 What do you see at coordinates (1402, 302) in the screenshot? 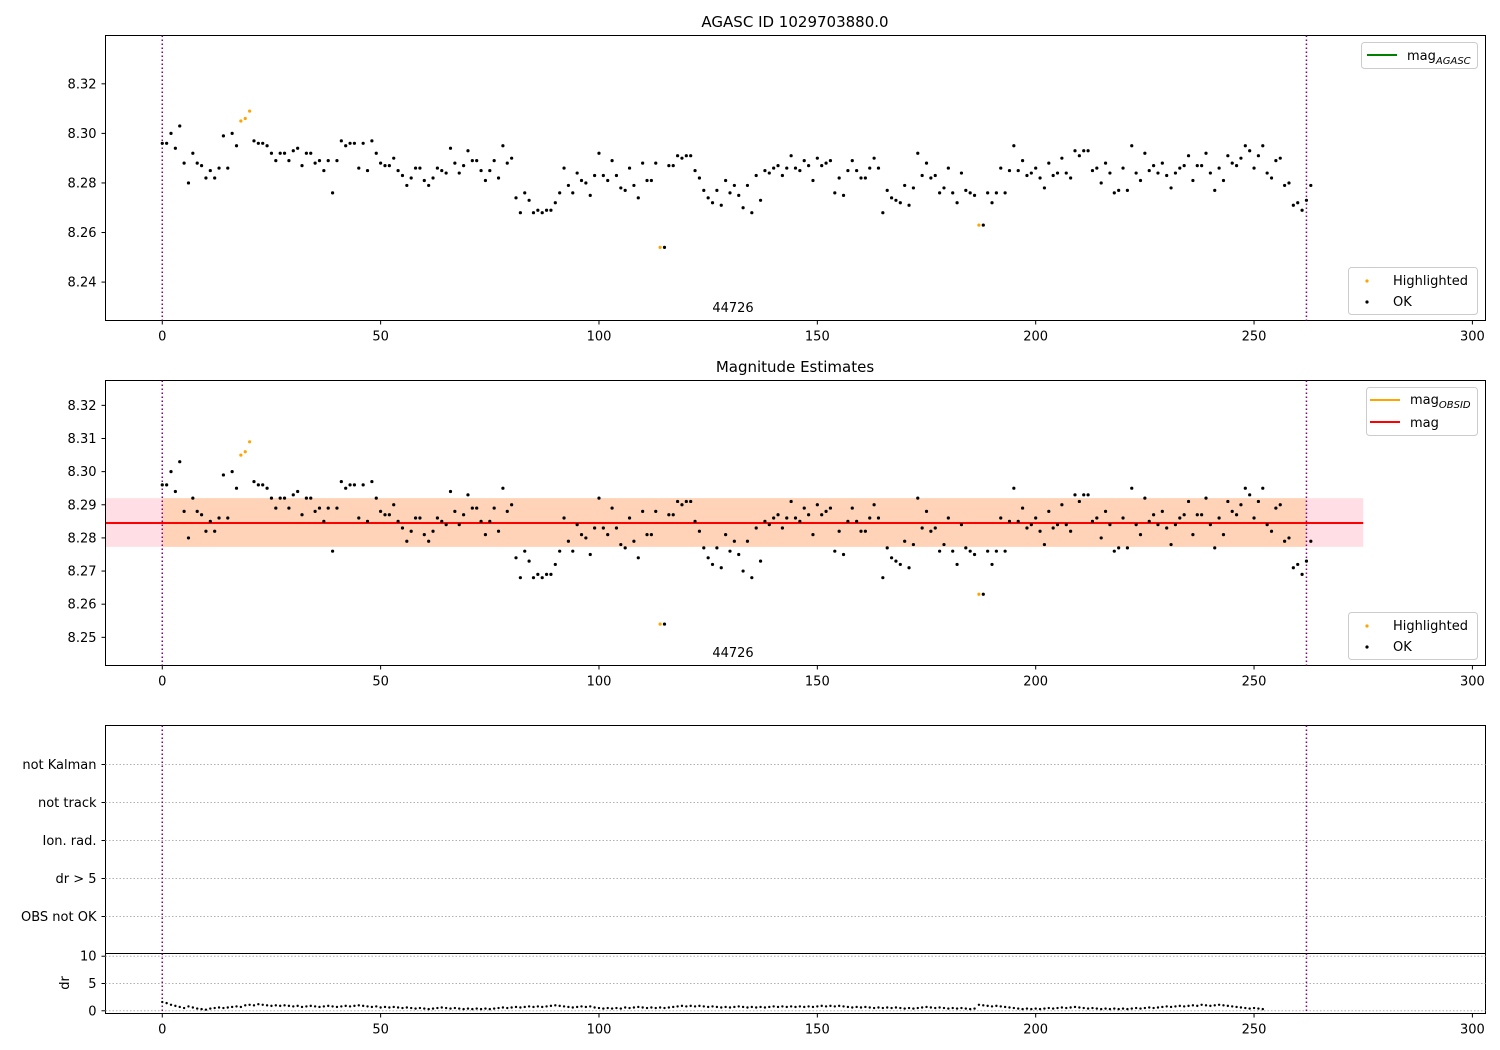
I see `legend-ok-label: OK` at bounding box center [1402, 302].